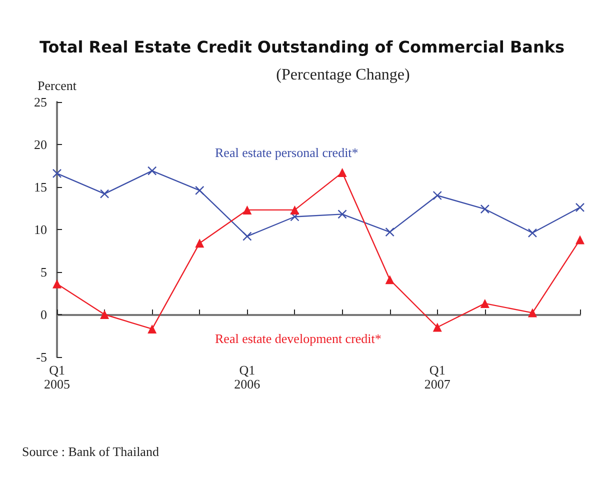 Image resolution: width=604 pixels, height=477 pixels. Describe the element at coordinates (41, 357) in the screenshot. I see `y-tick-label: -5` at that location.